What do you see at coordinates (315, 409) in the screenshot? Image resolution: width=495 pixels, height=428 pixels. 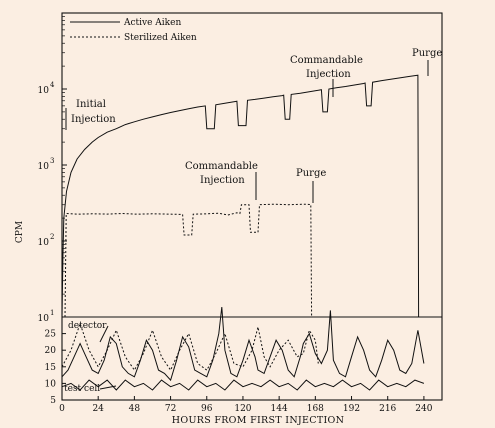 I see `x-tick-label: 168` at bounding box center [315, 409].